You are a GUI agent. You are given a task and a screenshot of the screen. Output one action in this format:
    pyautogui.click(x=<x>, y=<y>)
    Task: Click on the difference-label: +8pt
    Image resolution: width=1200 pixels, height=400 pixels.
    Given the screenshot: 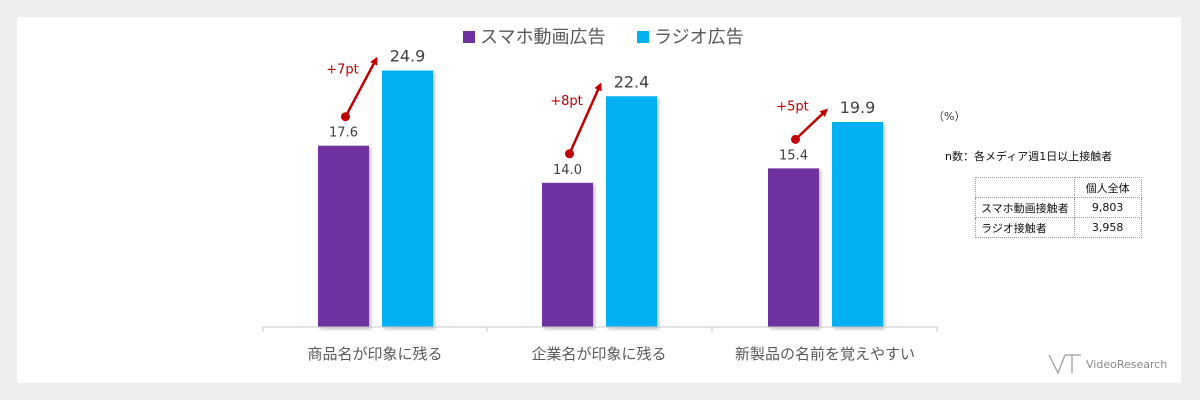 What is the action you would take?
    pyautogui.click(x=566, y=101)
    